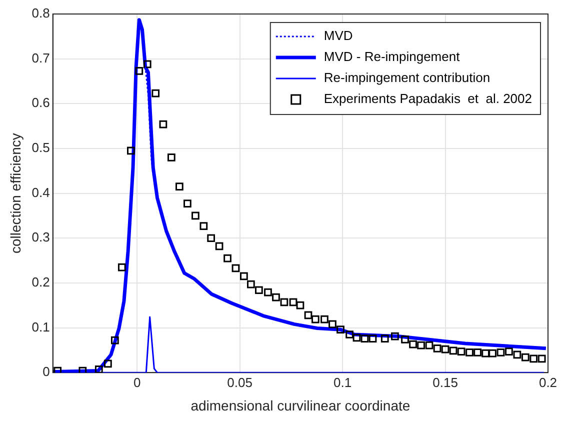  Describe the element at coordinates (137, 382) in the screenshot. I see `x-tick-label: 0` at that location.